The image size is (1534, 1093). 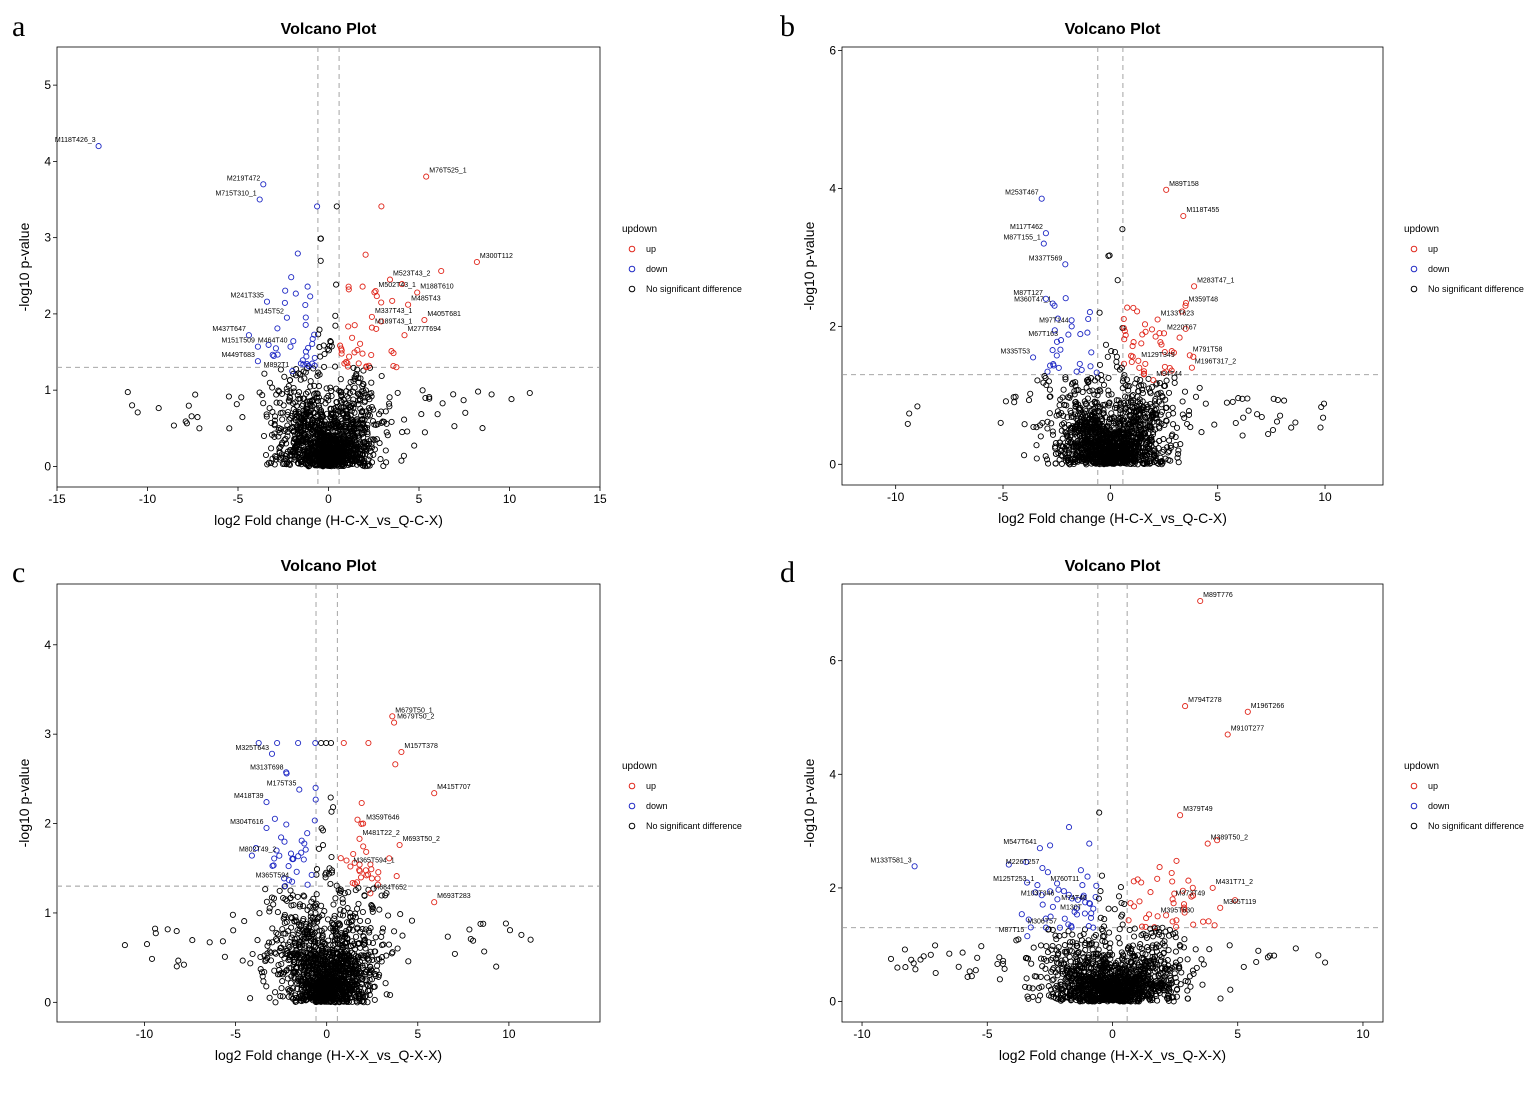 I want to click on point-label: M253T467, so click(x=1022, y=193).